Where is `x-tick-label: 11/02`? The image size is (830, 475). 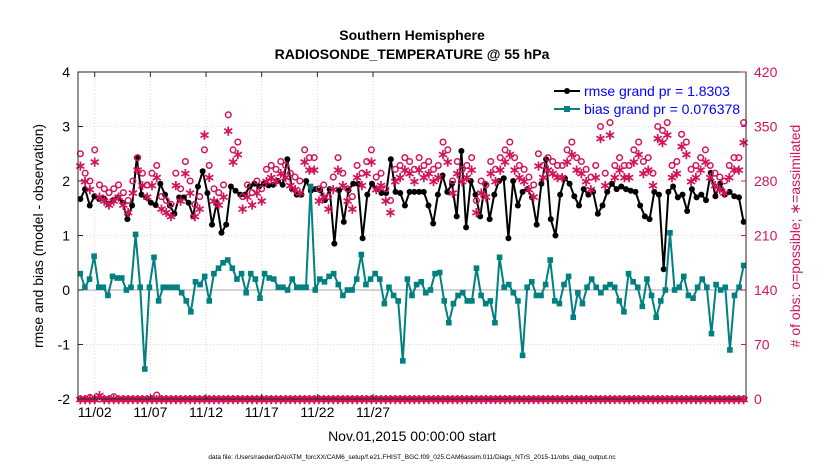
x-tick-label: 11/02 is located at coordinates (95, 412).